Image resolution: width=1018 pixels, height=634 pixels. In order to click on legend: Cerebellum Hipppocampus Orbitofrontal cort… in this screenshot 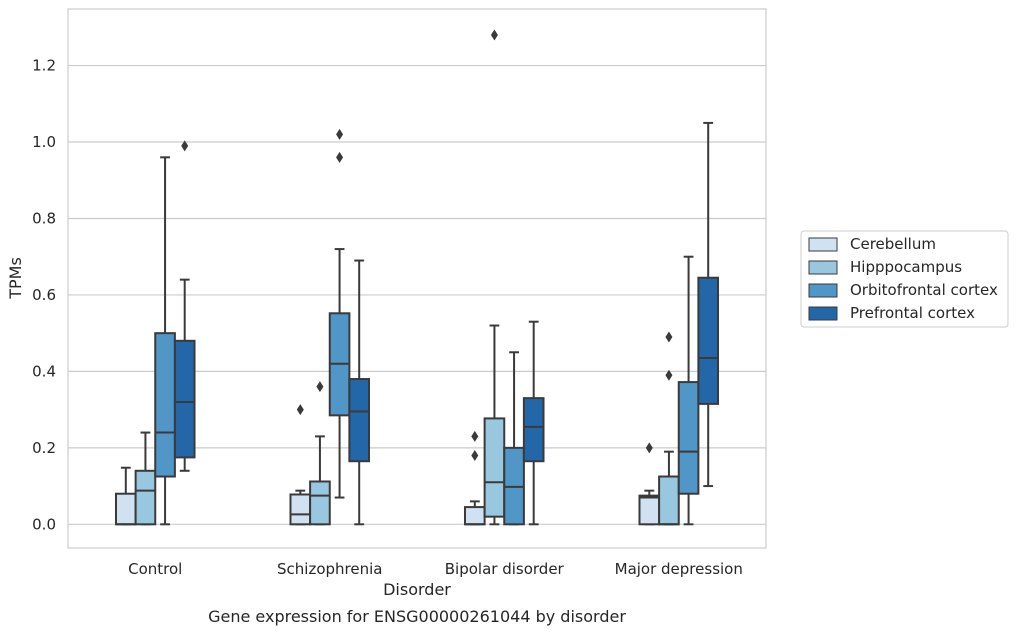, I will do `click(904, 279)`.